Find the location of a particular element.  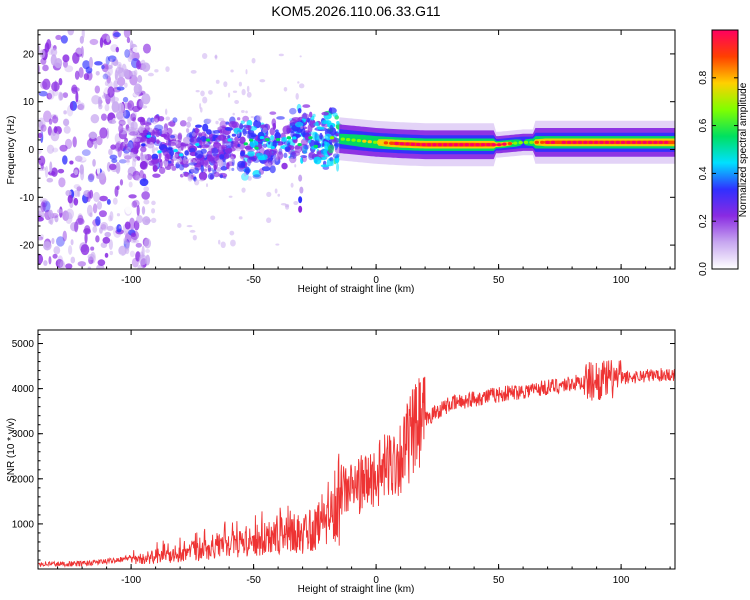

colorbar-tick-label: 0.6 is located at coordinates (703, 125).